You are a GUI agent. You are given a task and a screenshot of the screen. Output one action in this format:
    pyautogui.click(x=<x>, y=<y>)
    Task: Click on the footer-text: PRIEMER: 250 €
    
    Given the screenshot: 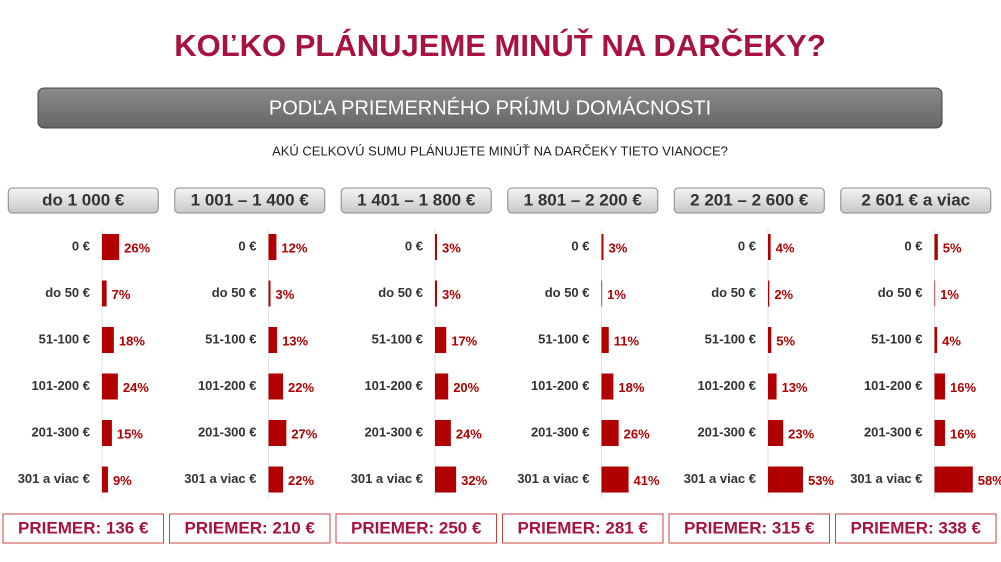 What is the action you would take?
    pyautogui.click(x=416, y=527)
    